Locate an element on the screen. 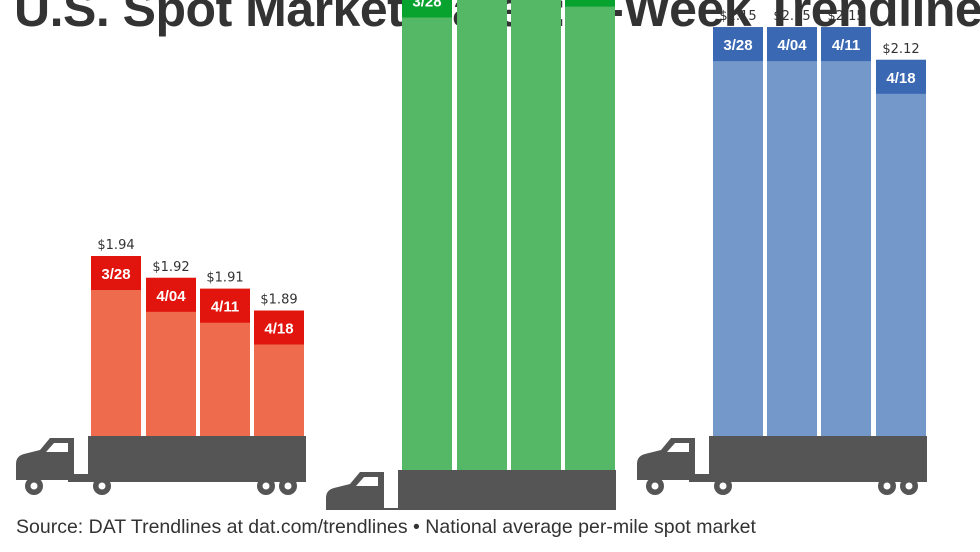  bar-value-label: $1.91 is located at coordinates (224, 278).